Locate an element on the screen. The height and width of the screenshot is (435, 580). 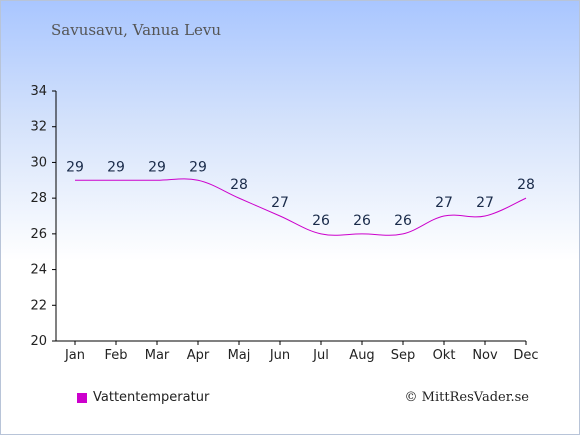
x-tick-label: Mar is located at coordinates (157, 355).